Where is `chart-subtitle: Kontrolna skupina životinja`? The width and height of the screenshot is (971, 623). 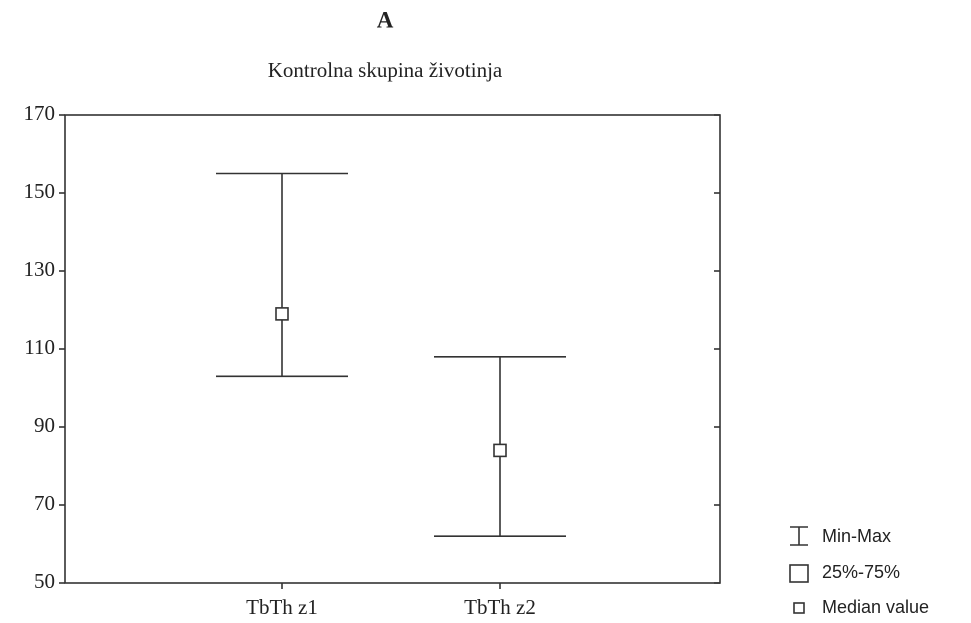
chart-subtitle: Kontrolna skupina životinja is located at coordinates (385, 70).